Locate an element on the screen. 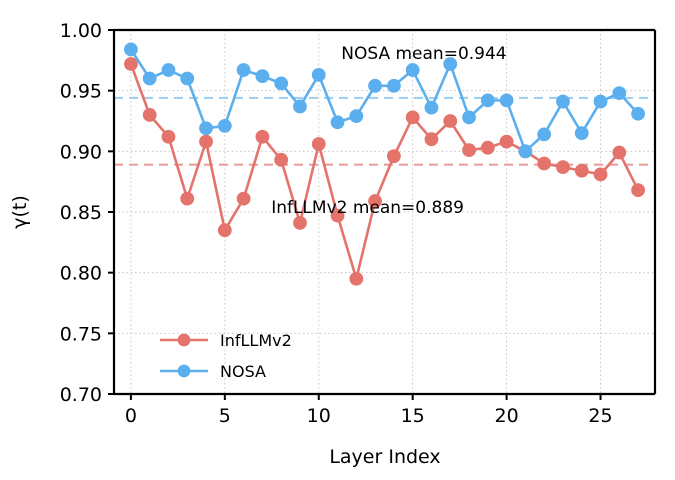 This screenshot has width=675, height=480. y-tick-label: 0.95 is located at coordinates (81, 92).